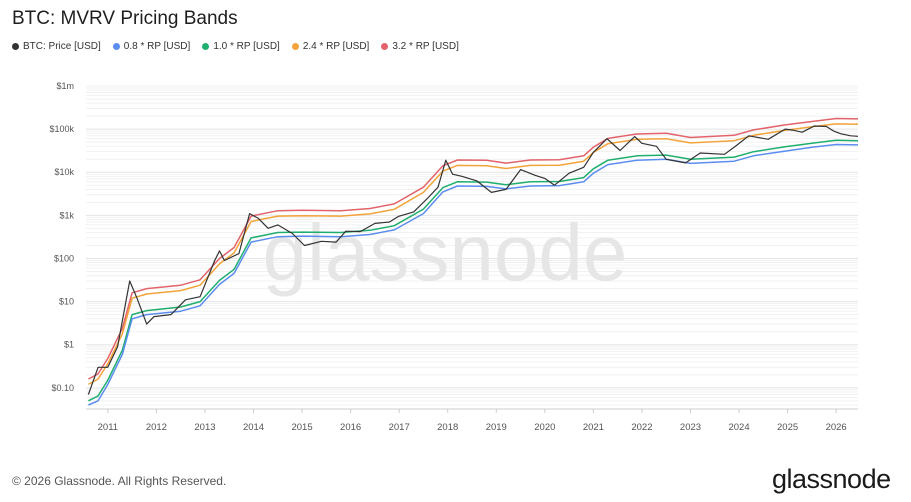 The width and height of the screenshot is (911, 502). Describe the element at coordinates (399, 427) in the screenshot. I see `x-tick-label: 2017` at that location.